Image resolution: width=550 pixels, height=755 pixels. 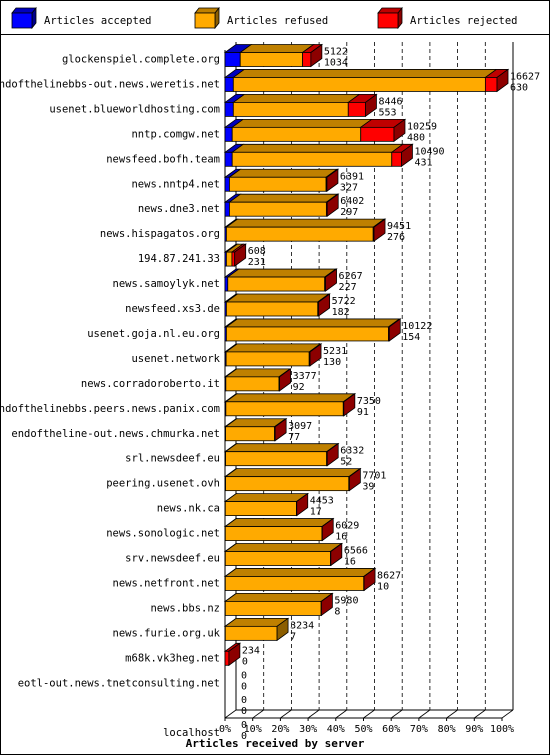 What do you see at coordinates (225, 729) in the screenshot?
I see `x-tick-label: 0%` at bounding box center [225, 729].